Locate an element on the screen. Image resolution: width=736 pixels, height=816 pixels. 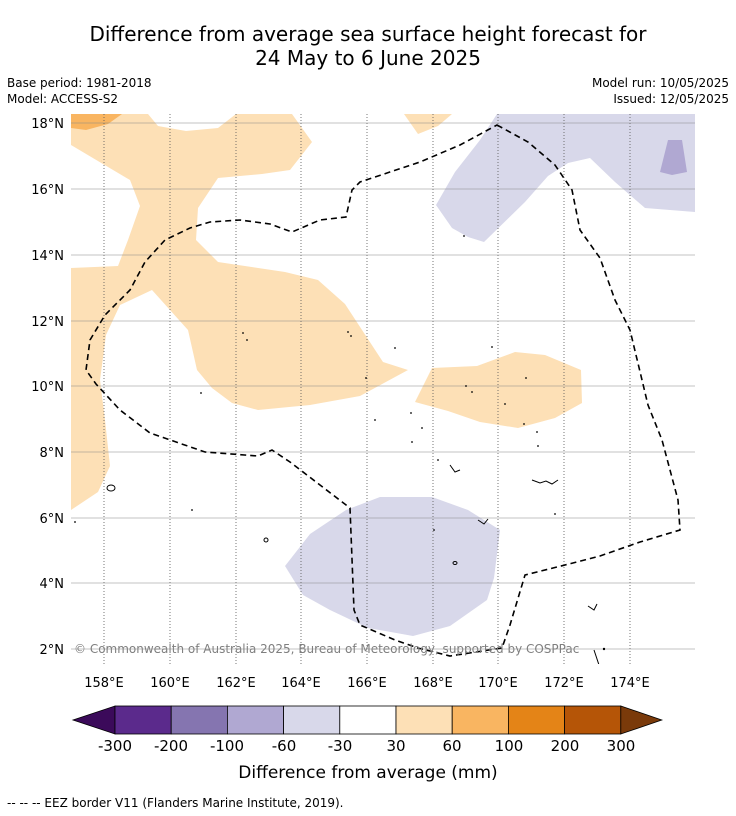
lat-tick: 10°N is located at coordinates (47, 387).